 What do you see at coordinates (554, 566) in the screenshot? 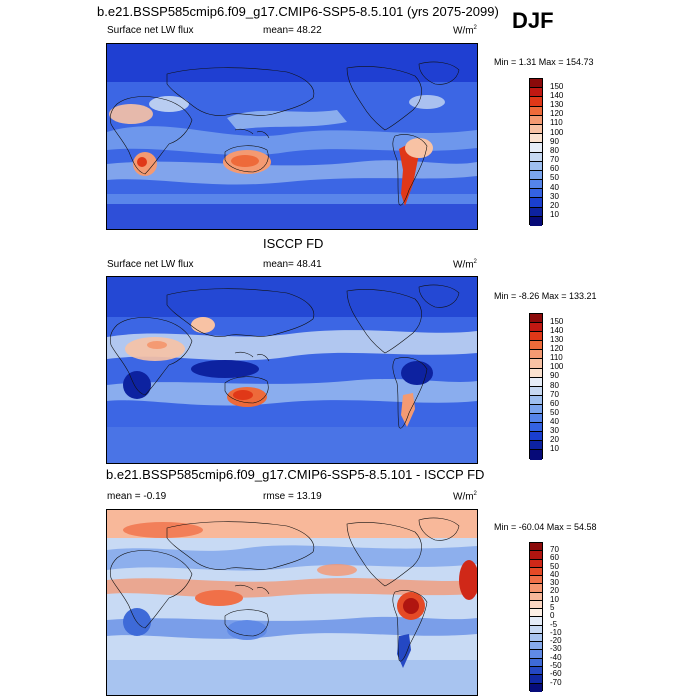
I see `panel3-cbar-label: 50` at bounding box center [554, 566].